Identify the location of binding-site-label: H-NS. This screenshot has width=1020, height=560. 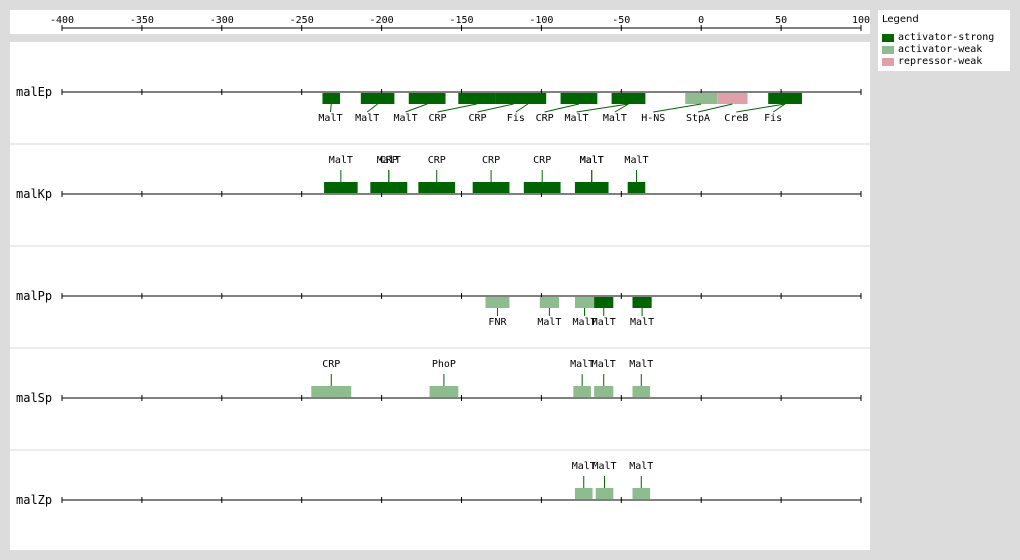
(653, 118).